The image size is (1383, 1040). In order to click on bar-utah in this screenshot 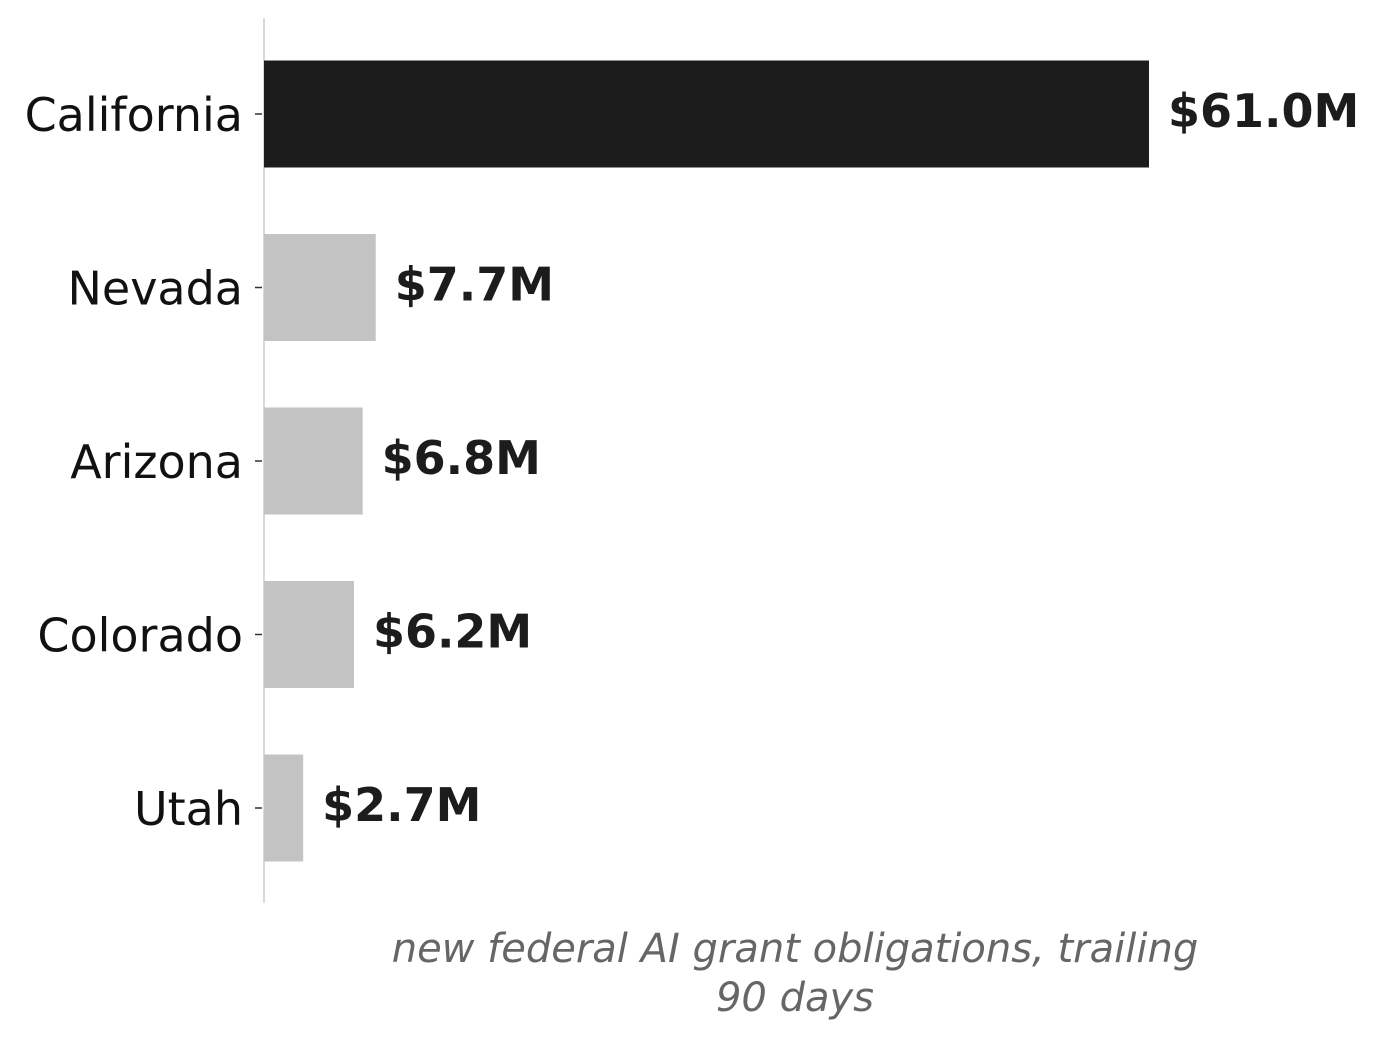, I will do `click(284, 808)`.